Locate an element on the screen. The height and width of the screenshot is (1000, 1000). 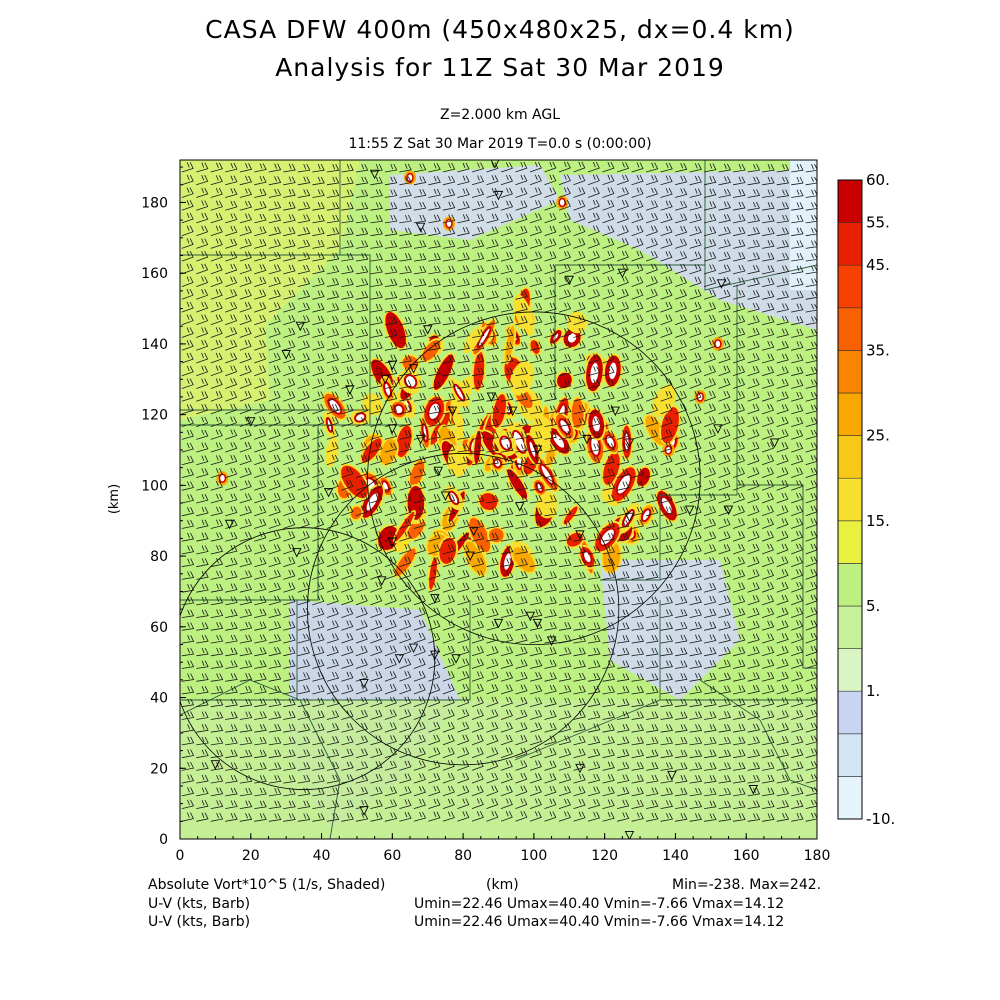
vort-blob-core is located at coordinates (539, 487).